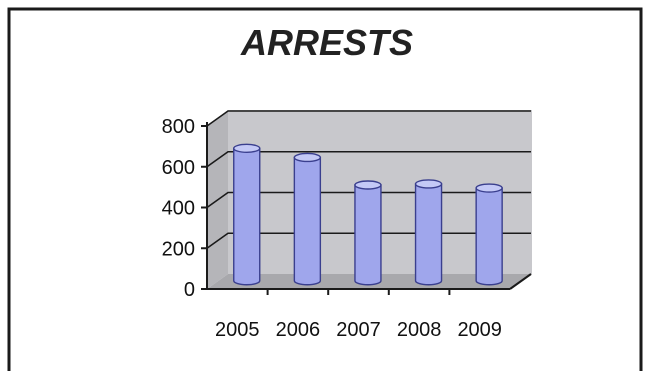  What do you see at coordinates (237, 330) in the screenshot?
I see `x-tick-label: 2005` at bounding box center [237, 330].